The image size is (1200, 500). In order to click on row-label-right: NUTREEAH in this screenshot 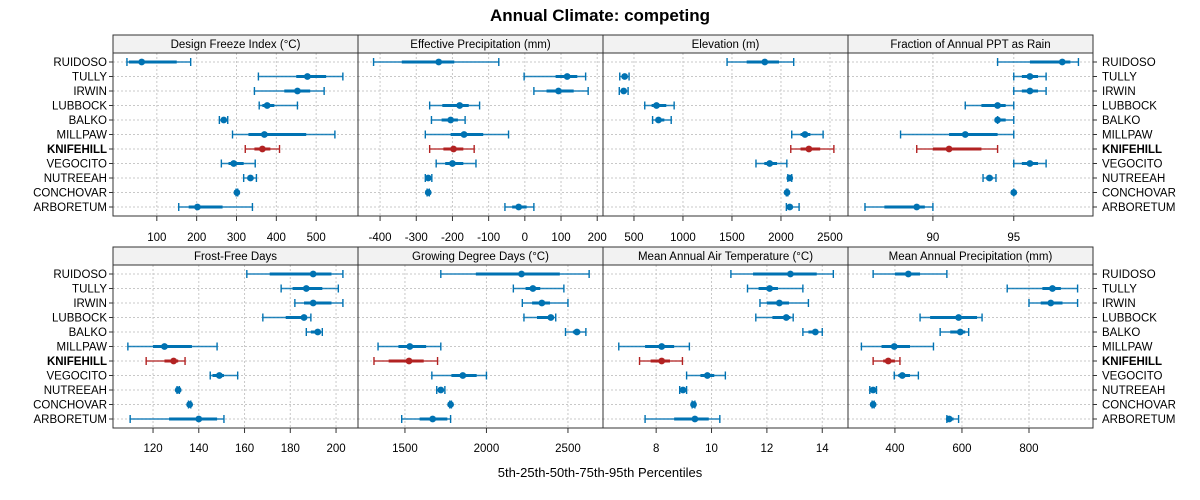, I will do `click(1133, 179)`.